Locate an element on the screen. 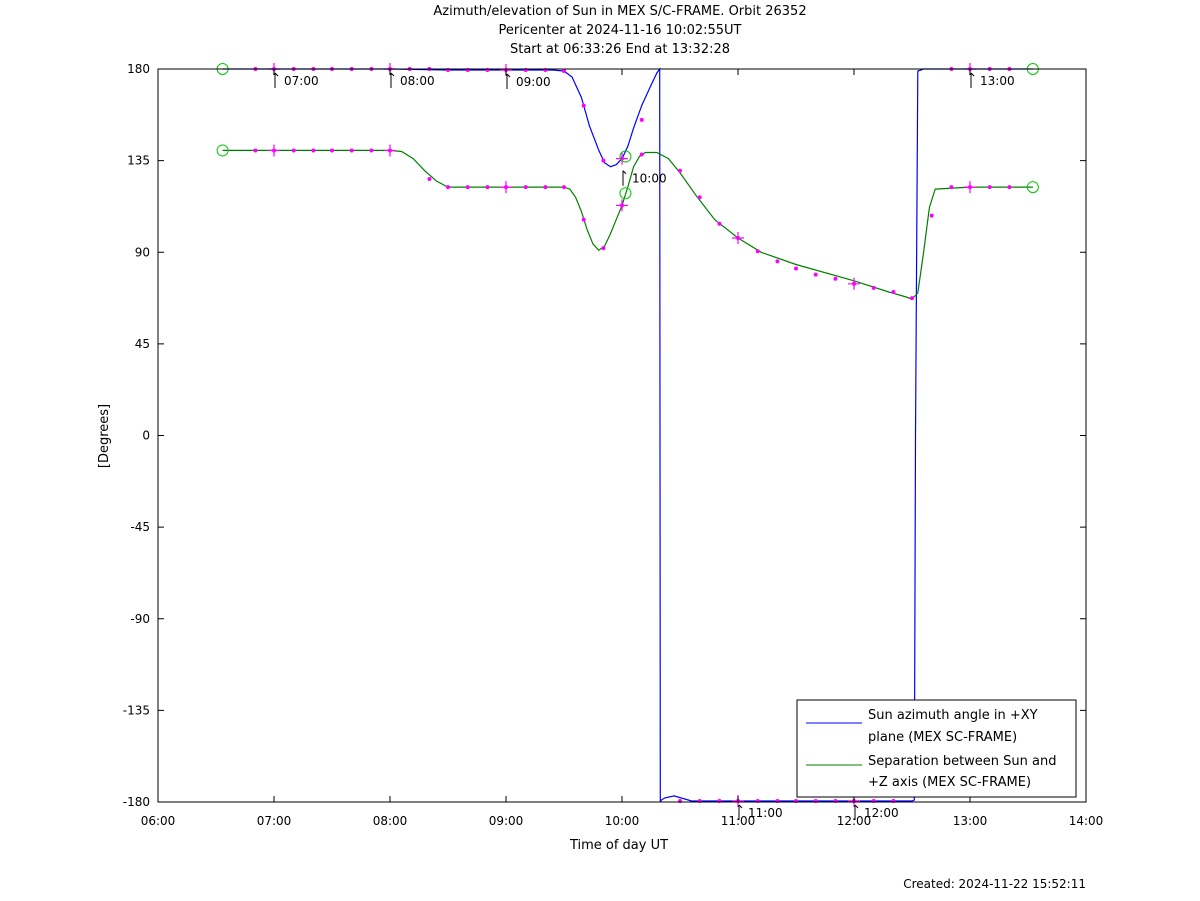  legend-box is located at coordinates (936, 748).